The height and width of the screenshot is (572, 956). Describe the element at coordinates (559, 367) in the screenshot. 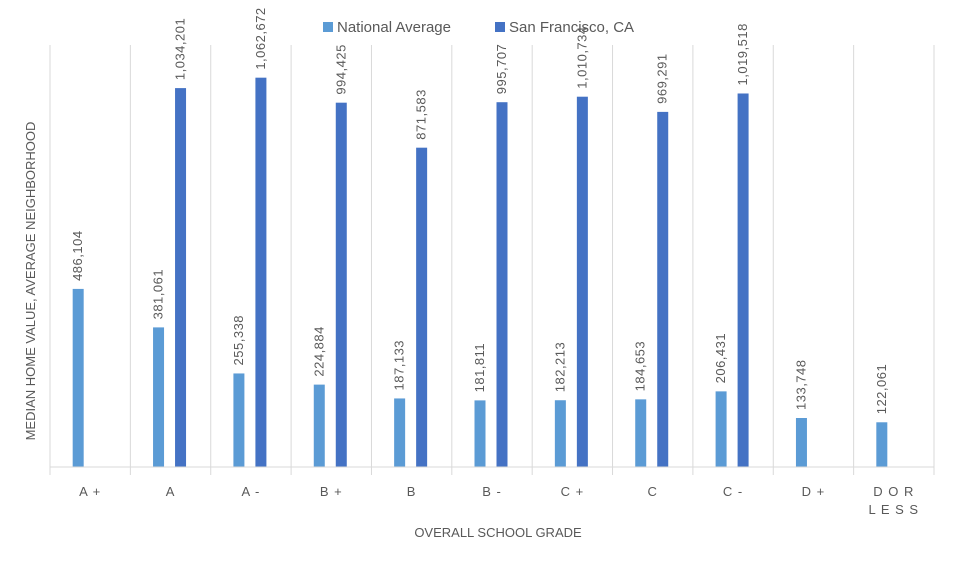

I see `data-label: 182,213` at that location.